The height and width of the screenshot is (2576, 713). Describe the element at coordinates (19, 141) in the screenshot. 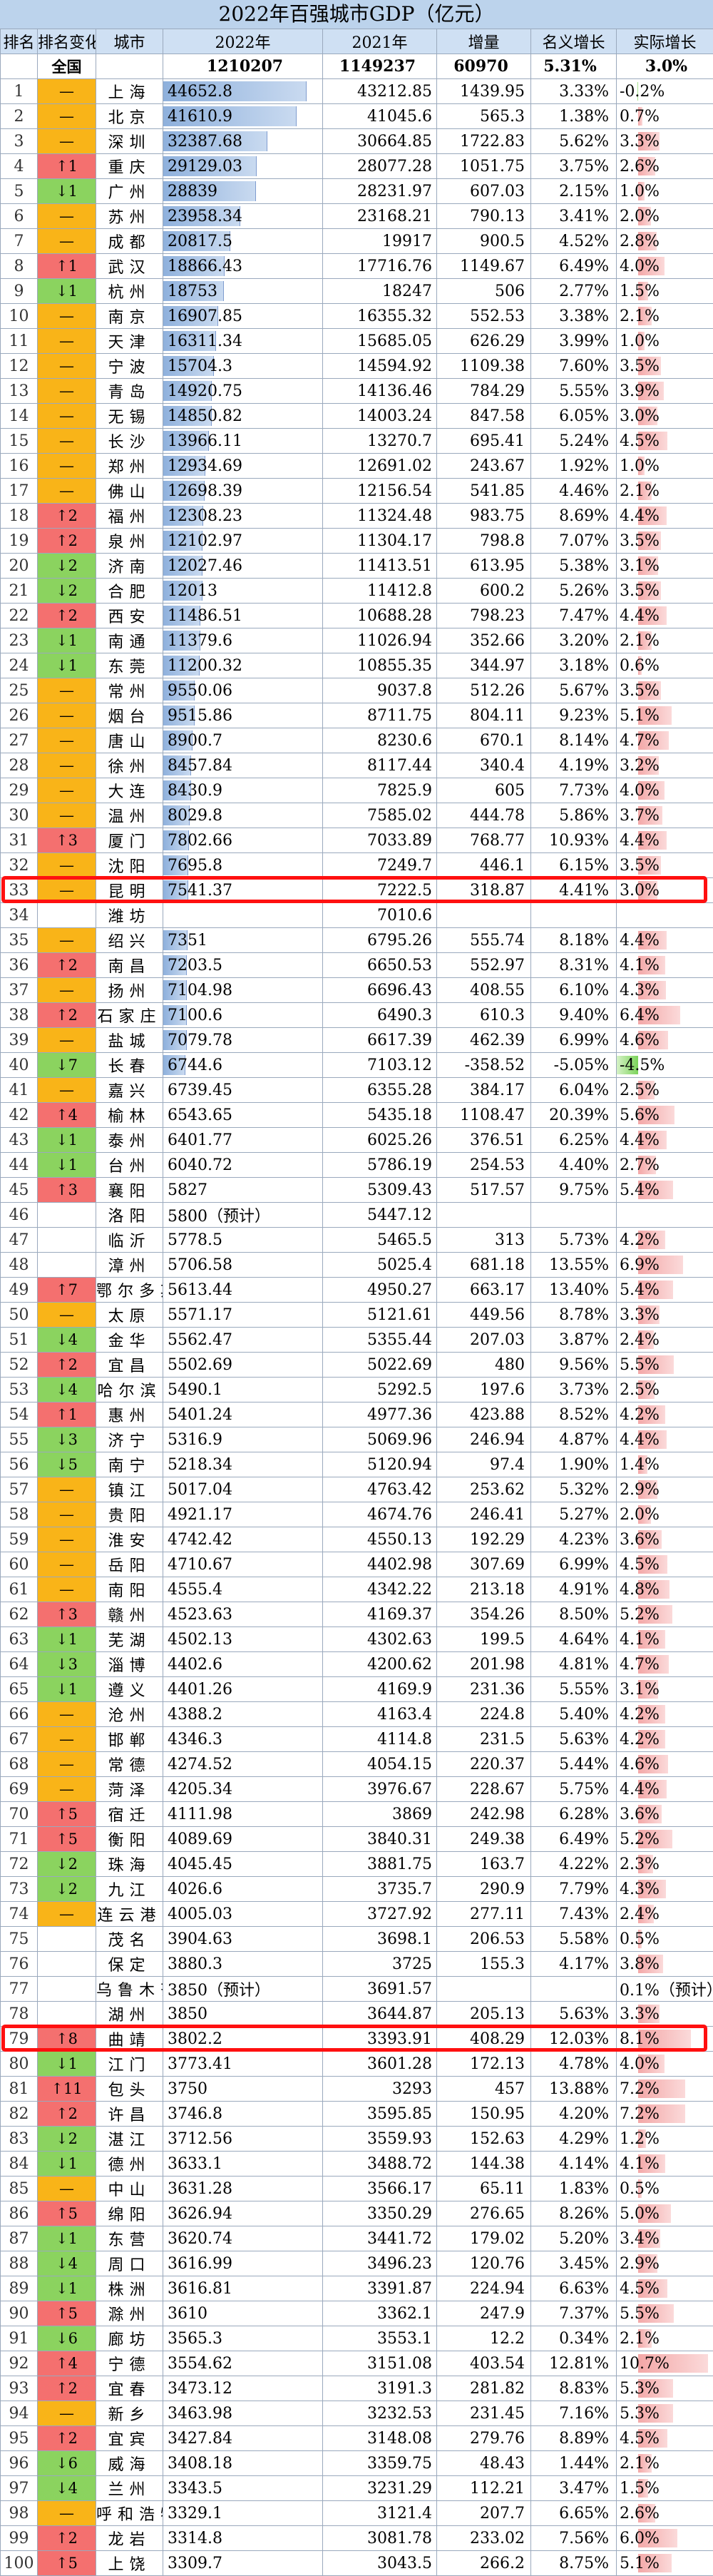

I see `cell-rank: 3` at that location.